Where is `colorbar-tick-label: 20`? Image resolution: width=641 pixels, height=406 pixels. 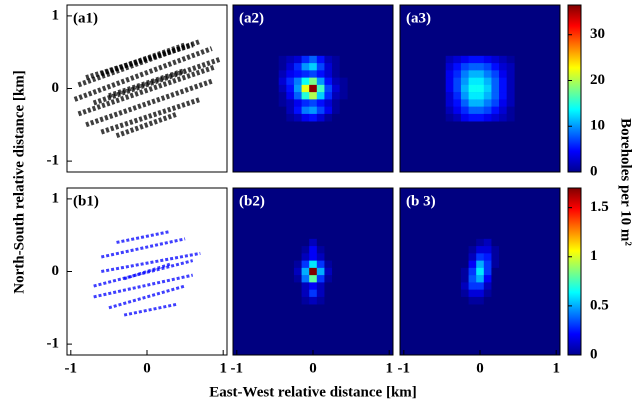
colorbar-tick-label: 20 is located at coordinates (597, 80).